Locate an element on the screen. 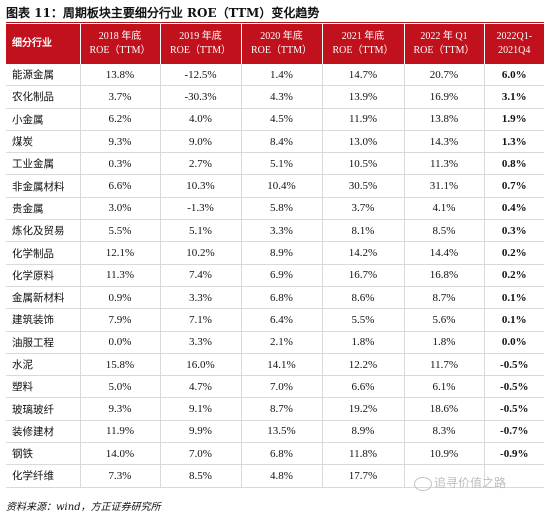  roe-value-cell: 5.1% is located at coordinates (282, 164).